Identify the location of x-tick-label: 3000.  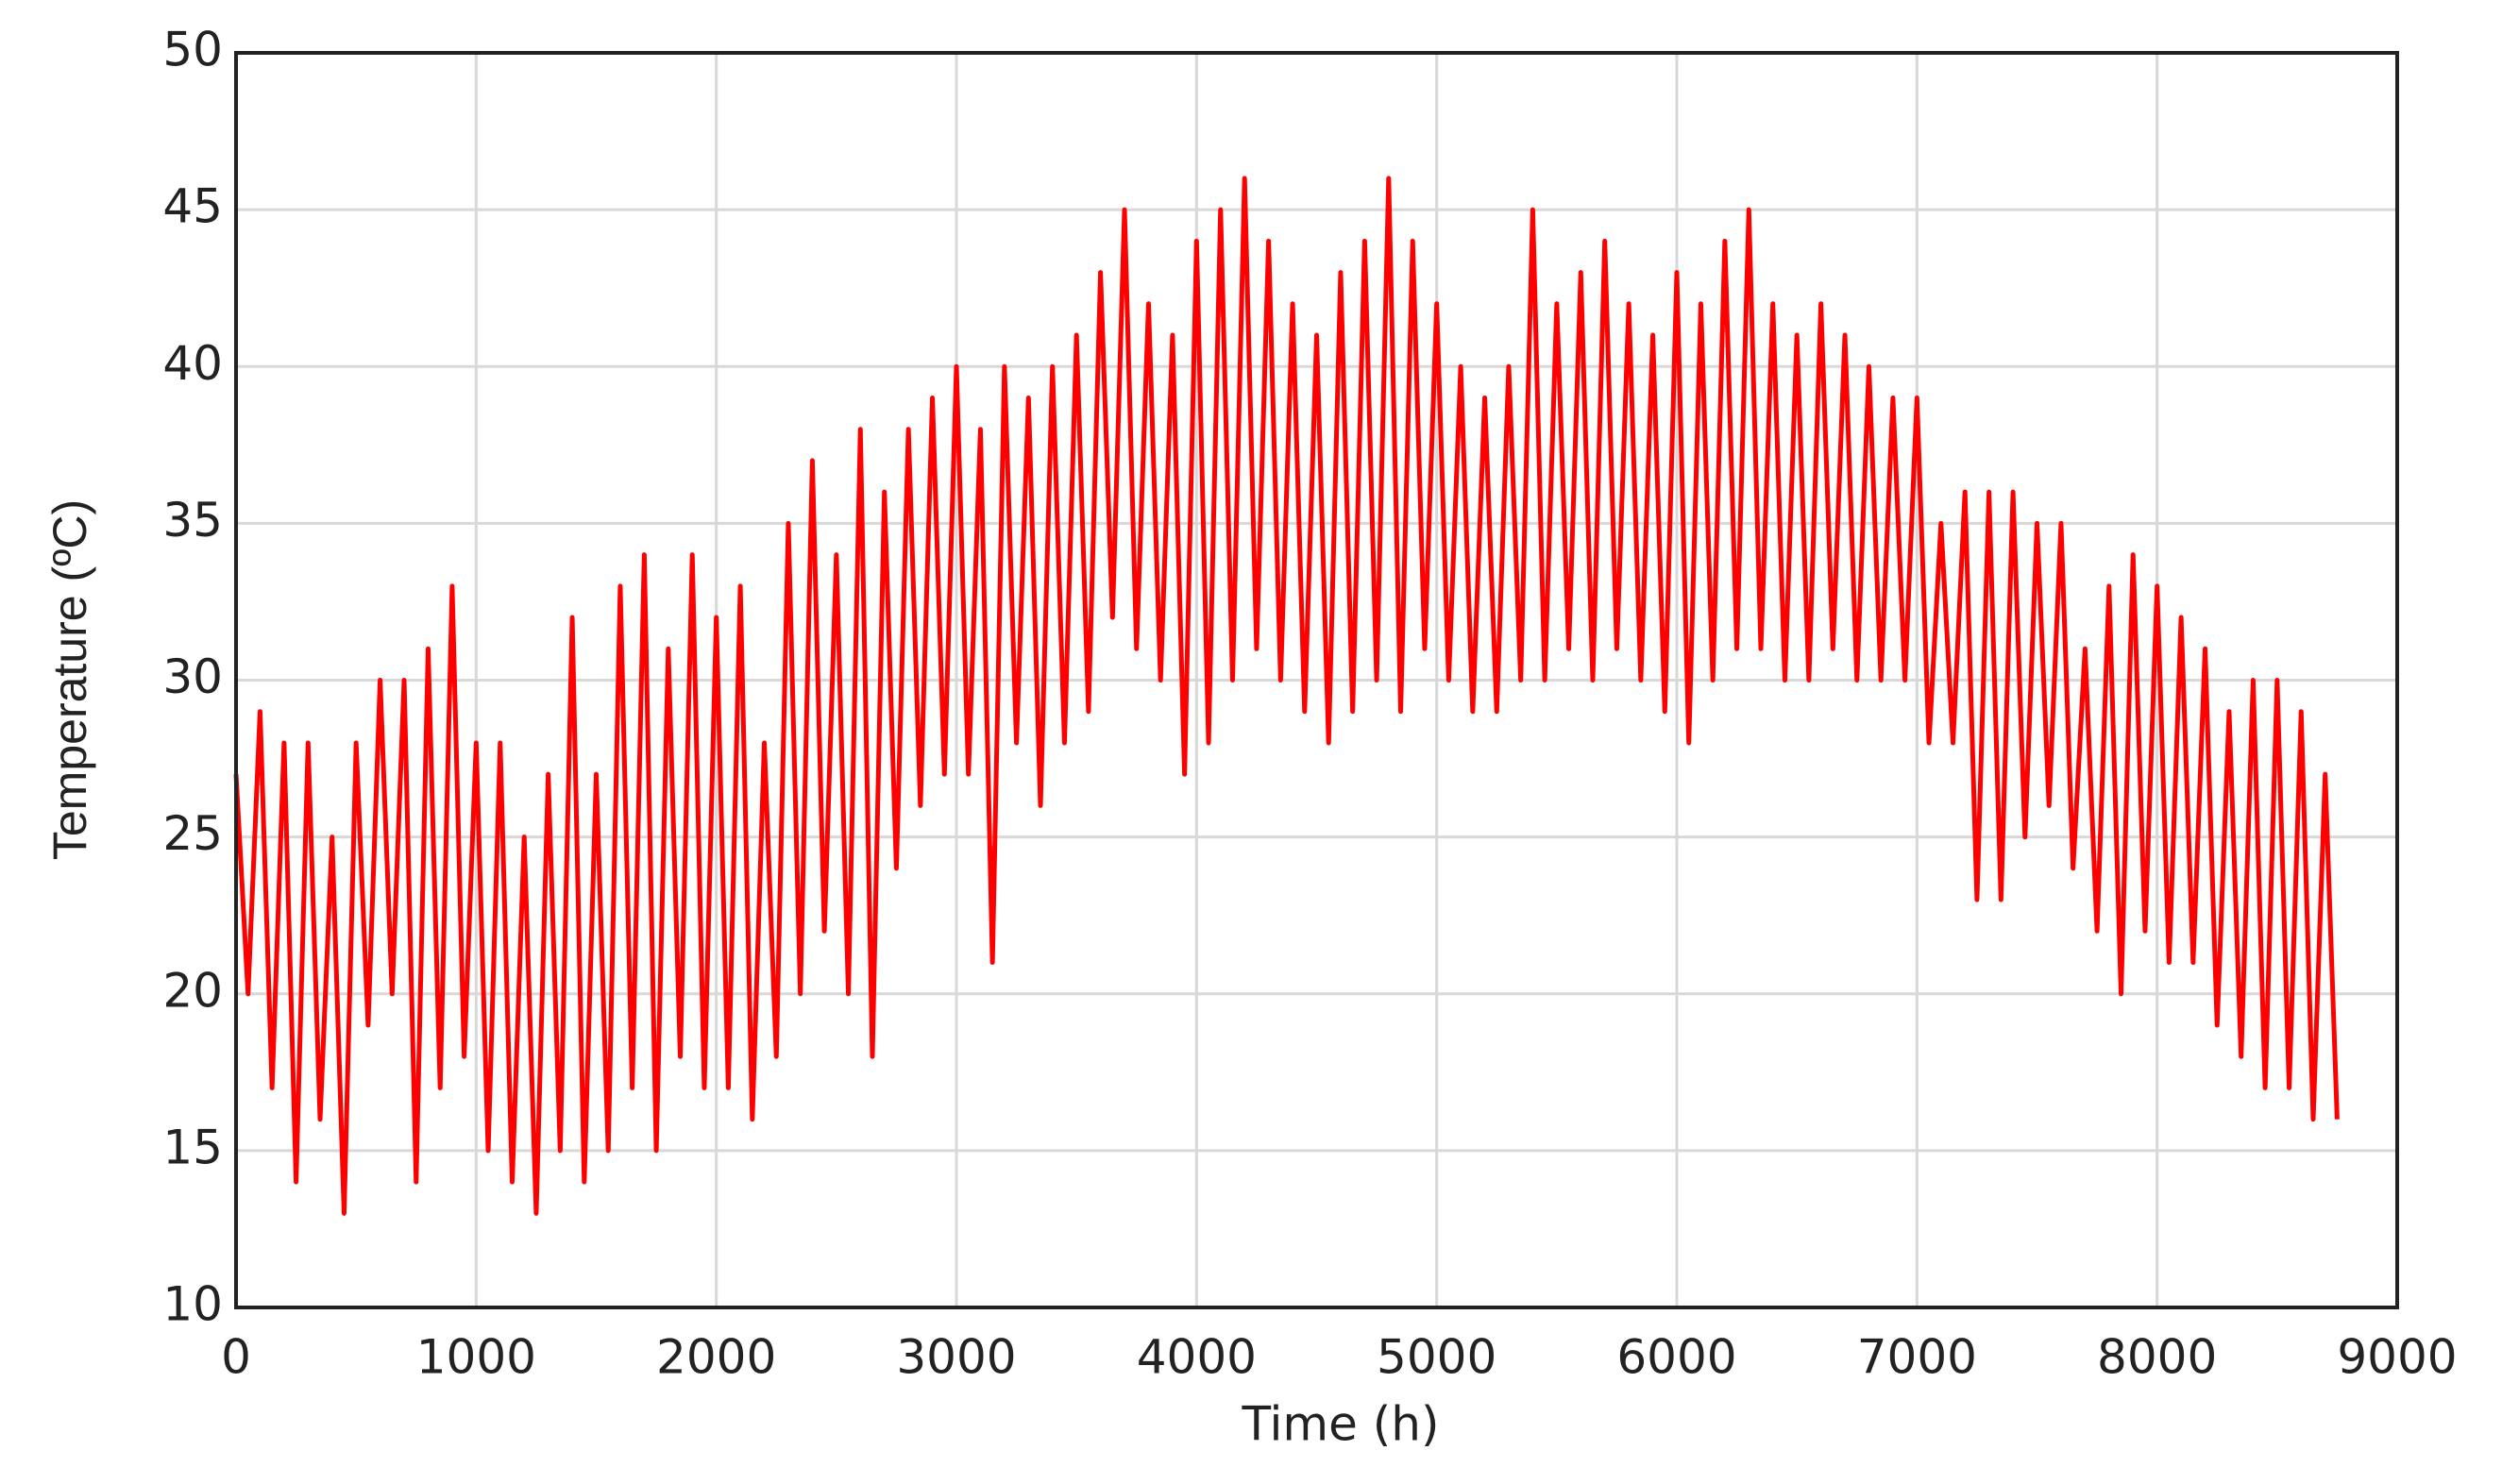
(956, 1357).